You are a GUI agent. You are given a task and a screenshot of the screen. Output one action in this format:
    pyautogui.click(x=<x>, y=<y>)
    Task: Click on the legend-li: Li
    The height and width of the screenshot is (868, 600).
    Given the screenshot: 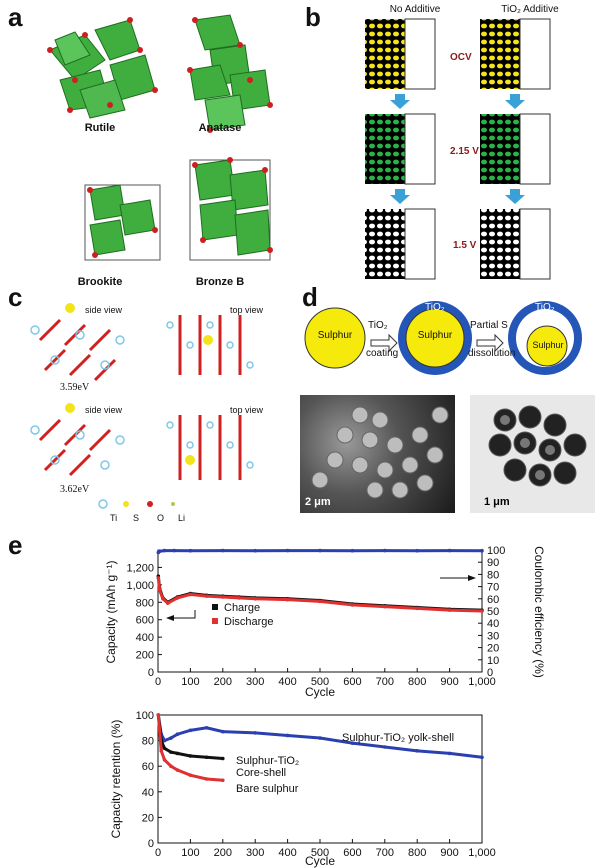 What is the action you would take?
    pyautogui.click(x=182, y=518)
    